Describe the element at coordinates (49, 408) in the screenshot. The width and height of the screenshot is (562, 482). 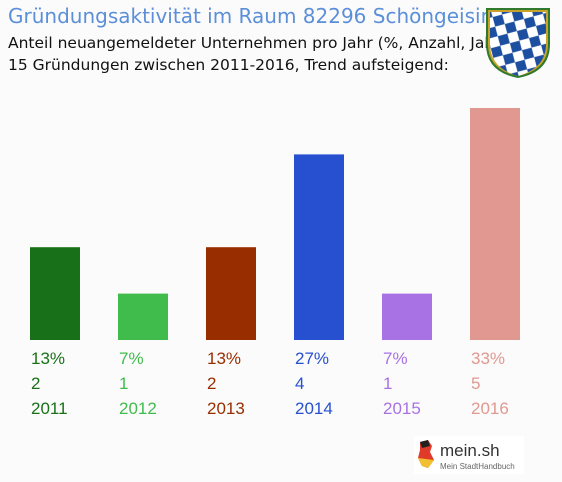
I see `year-label-2011: 2011` at that location.